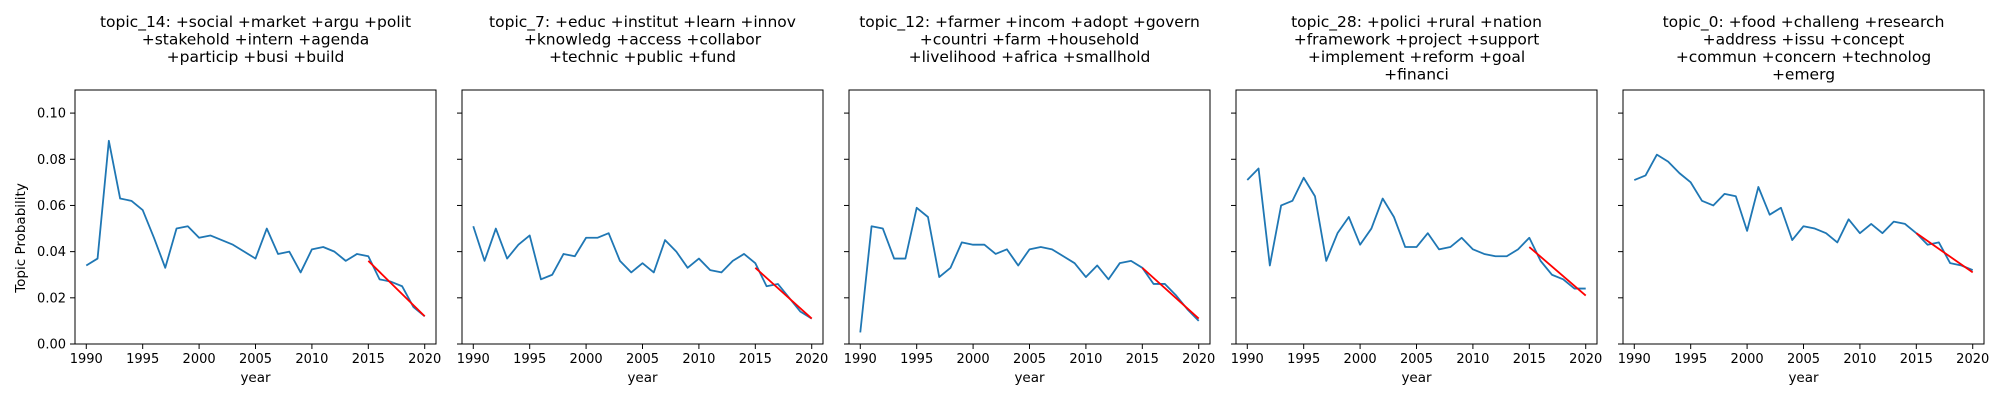 This screenshot has height=400, width=2000. What do you see at coordinates (21, 238) in the screenshot?
I see `y-axis-label: Topic Probability` at bounding box center [21, 238].